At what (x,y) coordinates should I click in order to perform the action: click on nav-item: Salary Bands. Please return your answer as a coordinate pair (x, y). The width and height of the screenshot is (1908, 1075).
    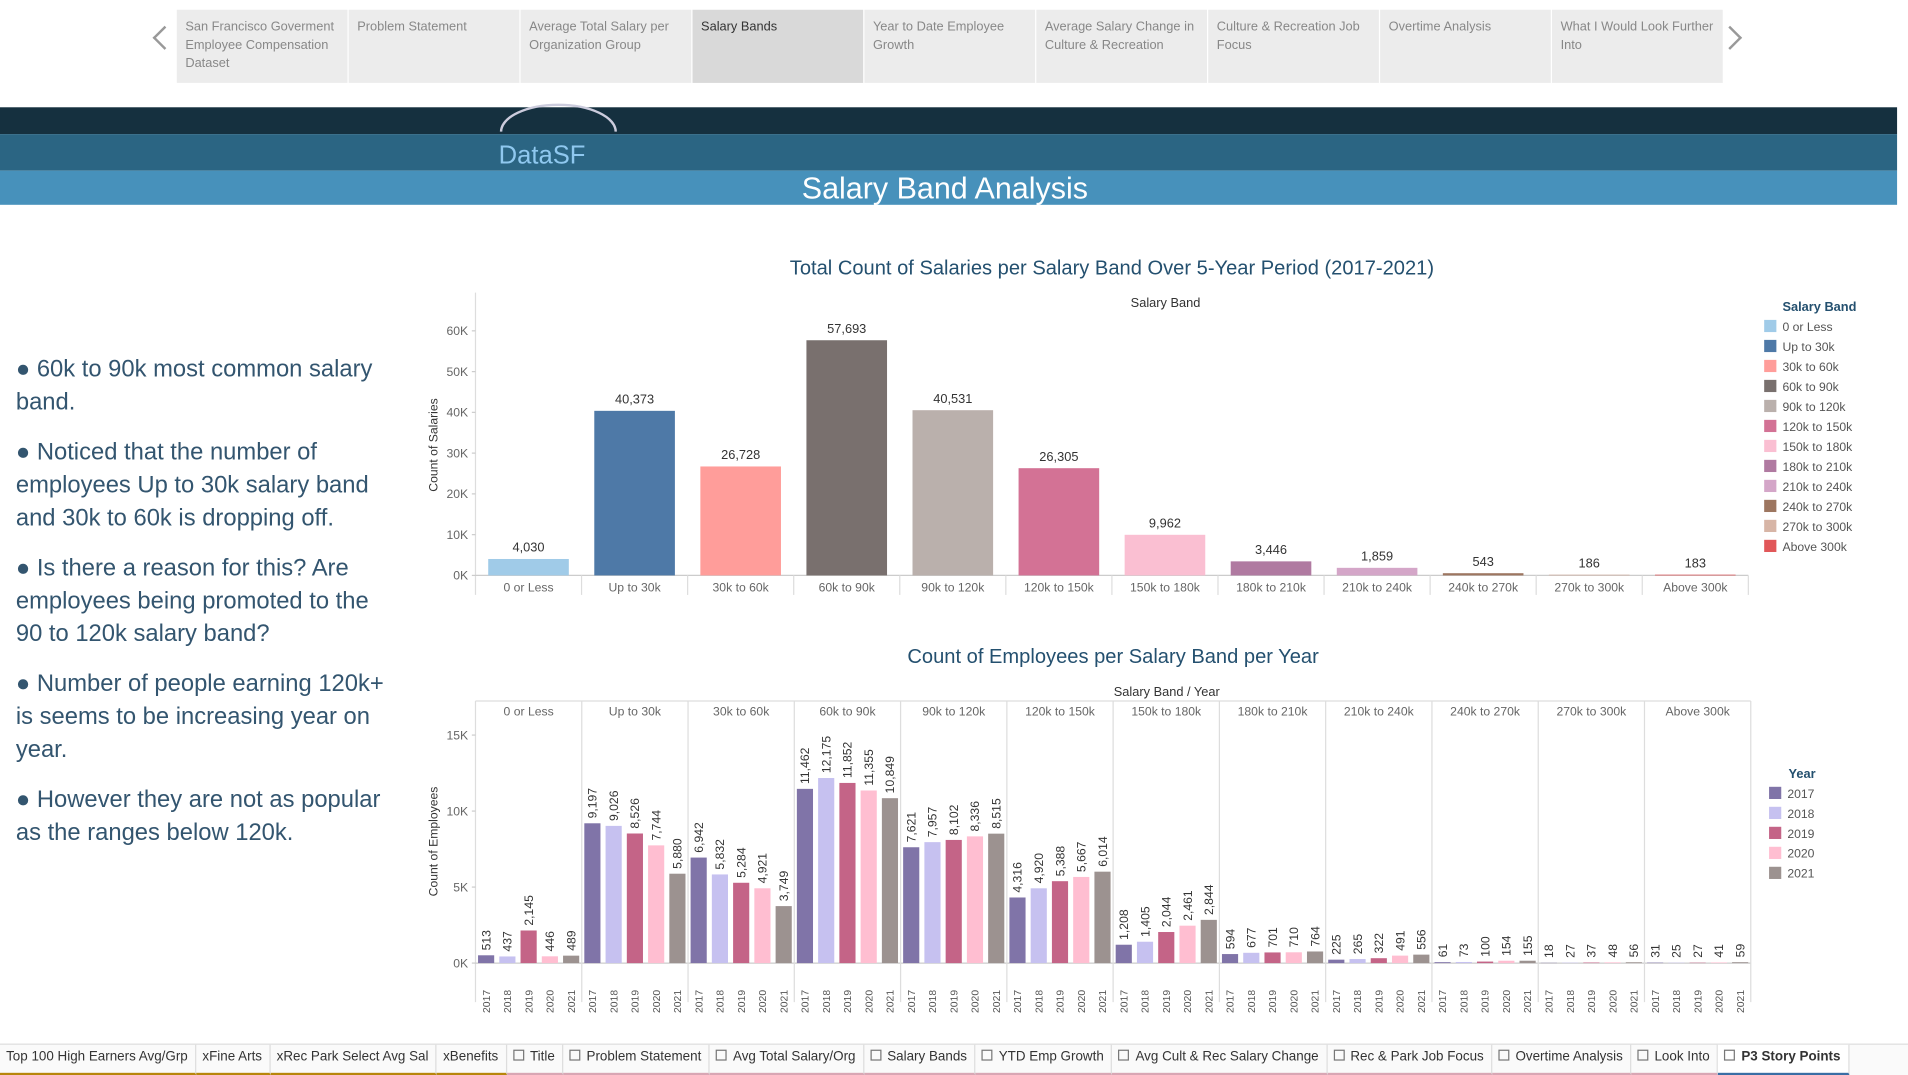
    Looking at the image, I should click on (778, 46).